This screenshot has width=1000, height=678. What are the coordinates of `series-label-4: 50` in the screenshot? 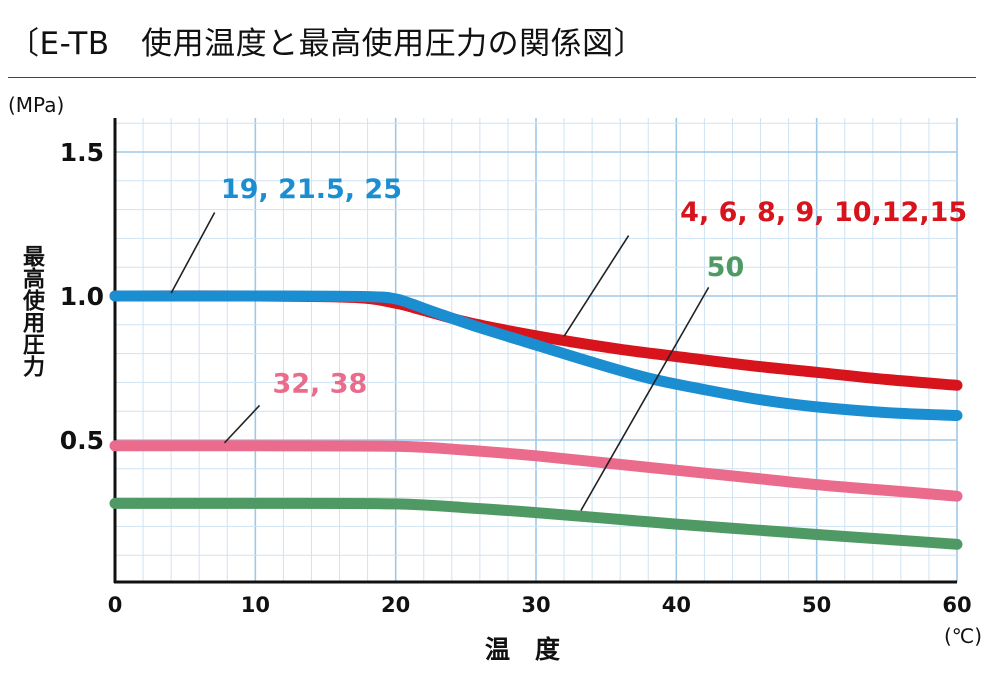 It's located at (726, 267).